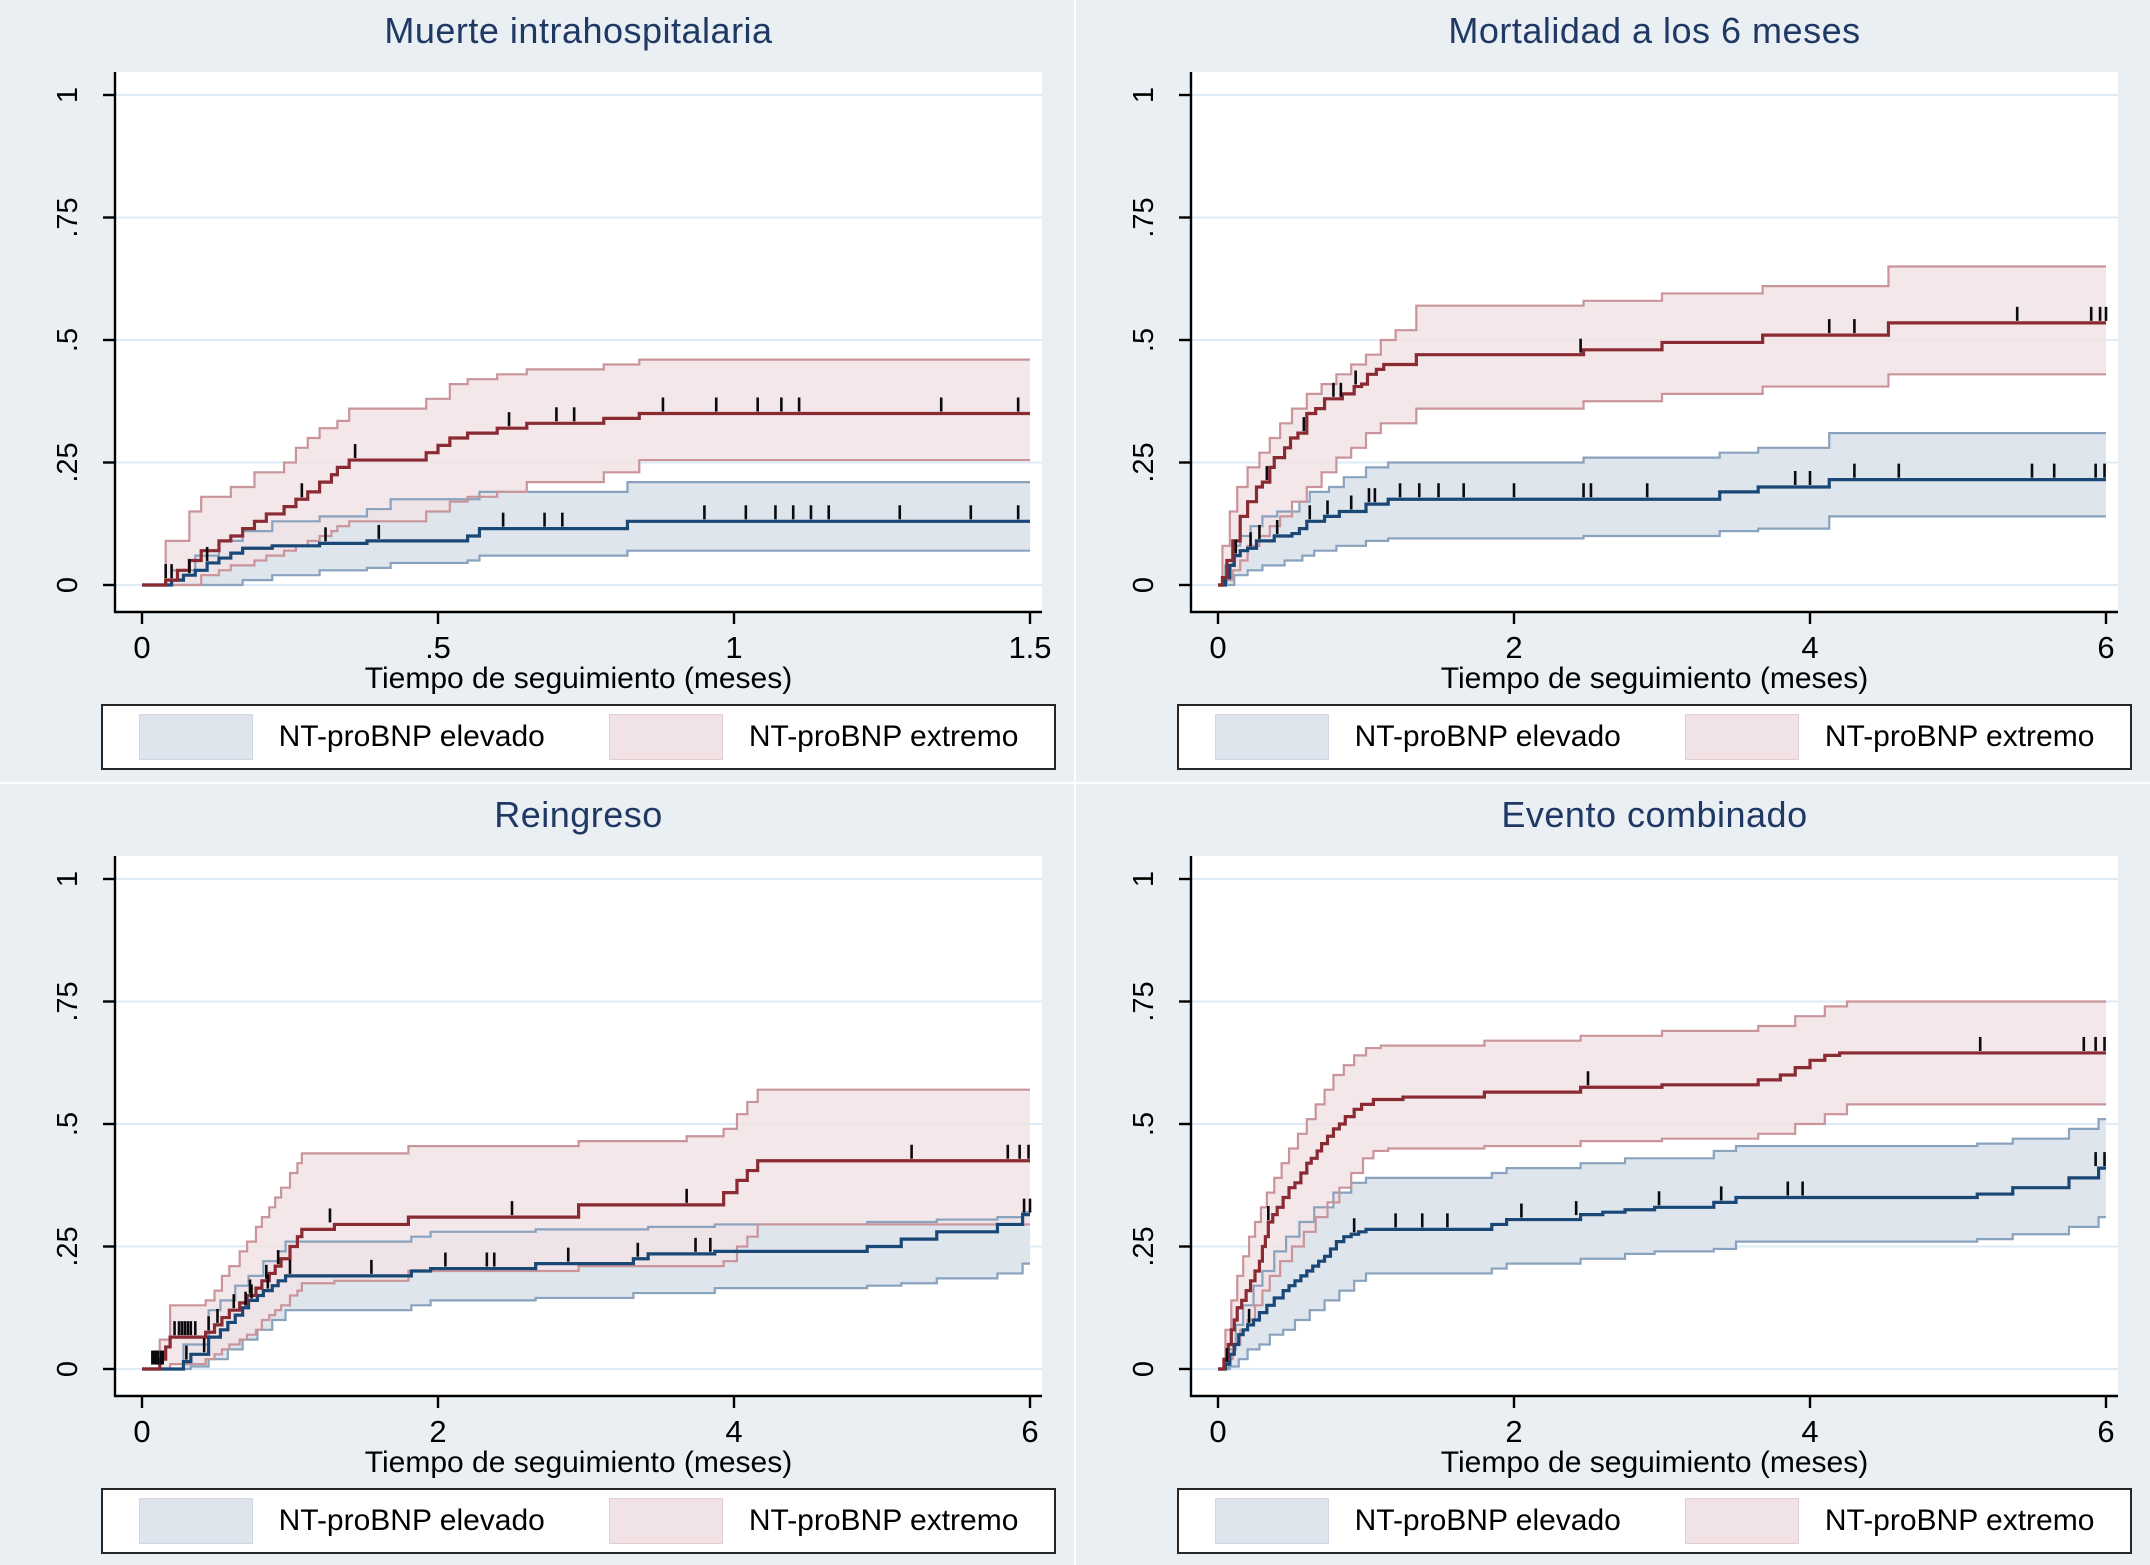 The height and width of the screenshot is (1565, 2150). I want to click on x-tick-label: .5, so click(438, 647).